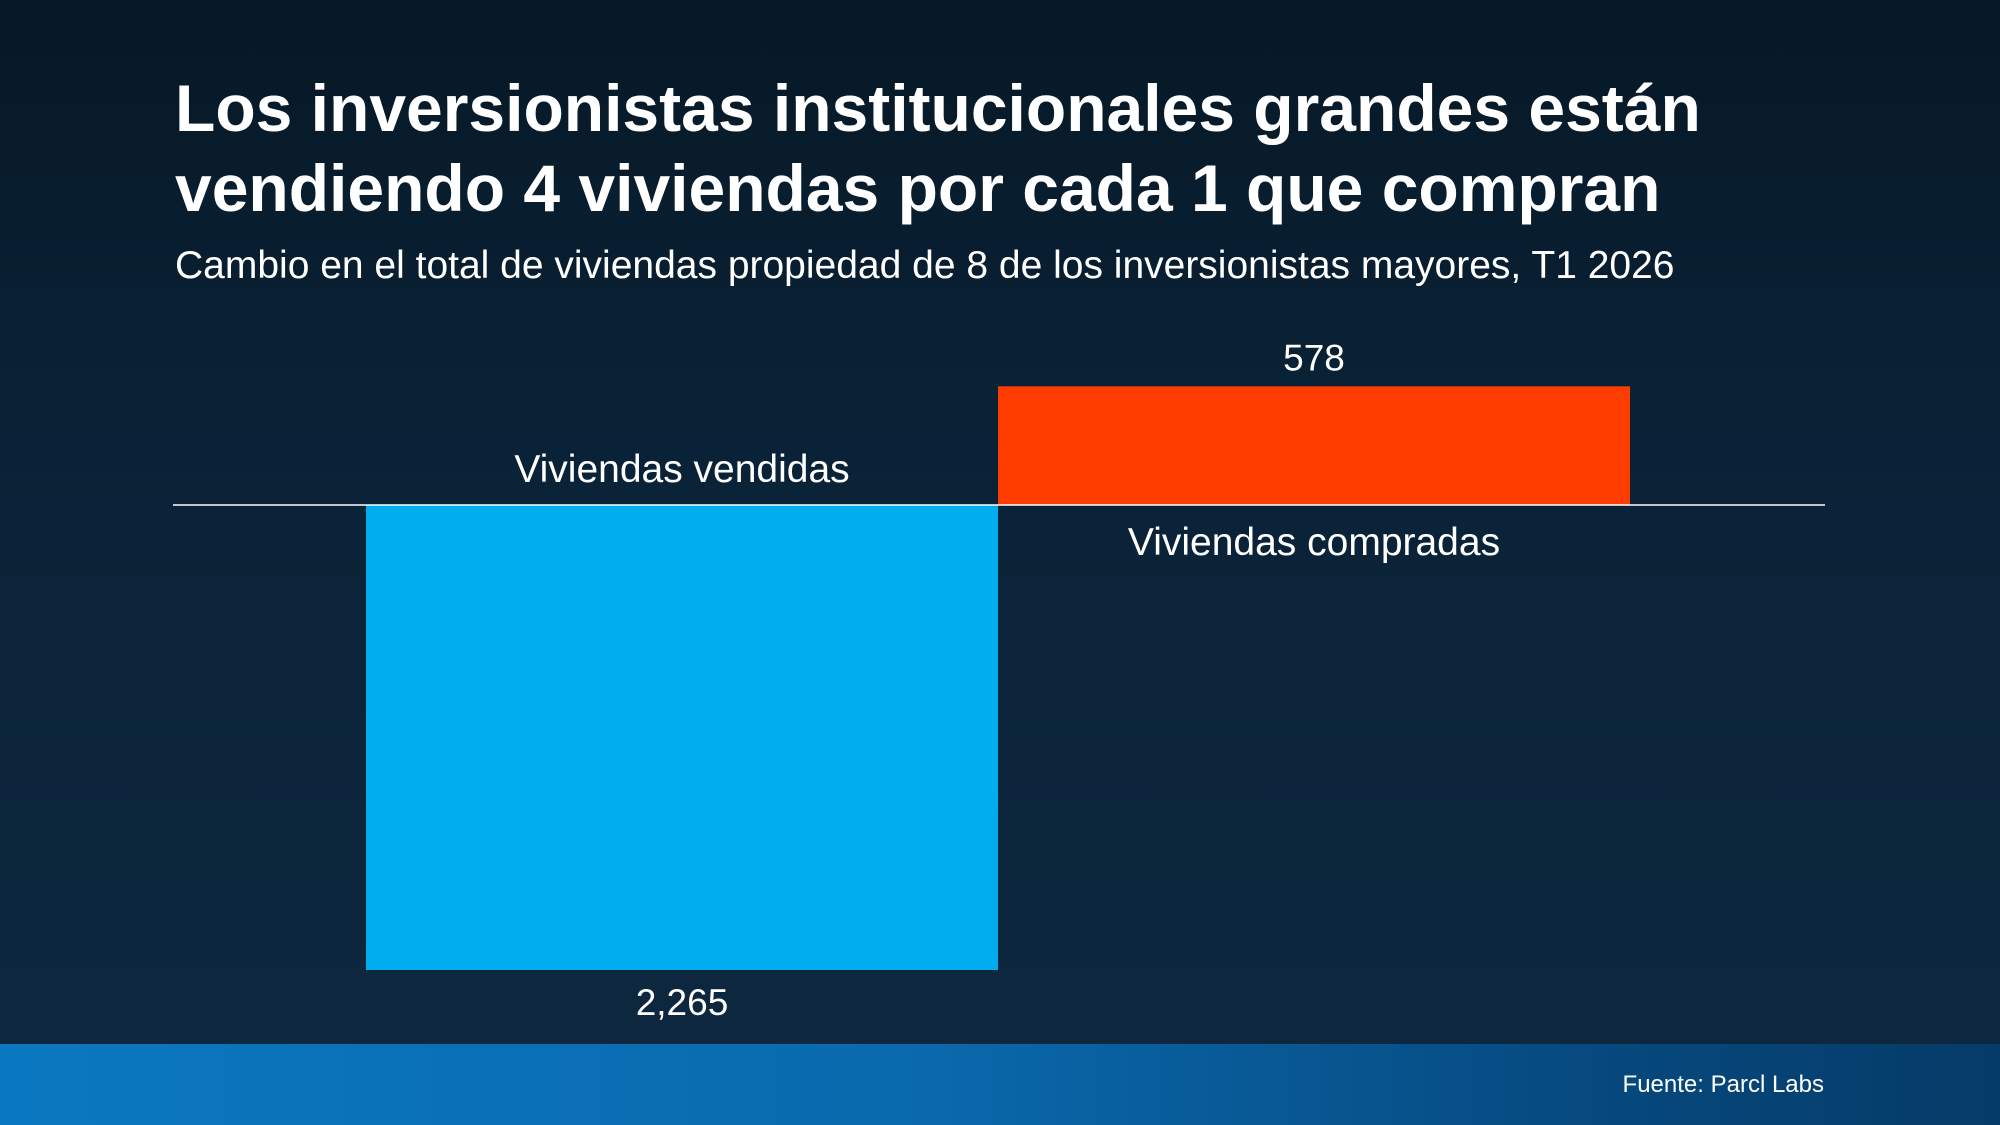 The width and height of the screenshot is (2000, 1125). What do you see at coordinates (681, 469) in the screenshot?
I see `category-label-sold: Viviendas vendidas` at bounding box center [681, 469].